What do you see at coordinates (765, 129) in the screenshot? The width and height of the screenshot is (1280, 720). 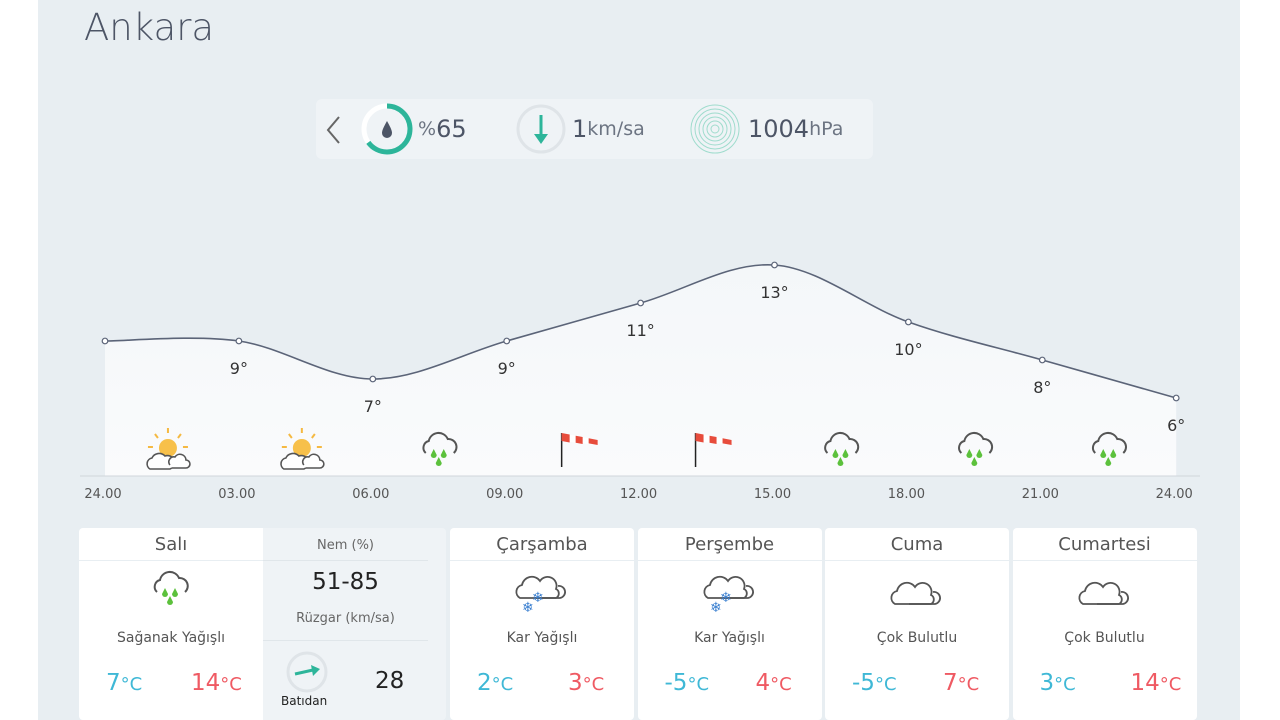 I see `pressure-stat: 1004 hPa` at bounding box center [765, 129].